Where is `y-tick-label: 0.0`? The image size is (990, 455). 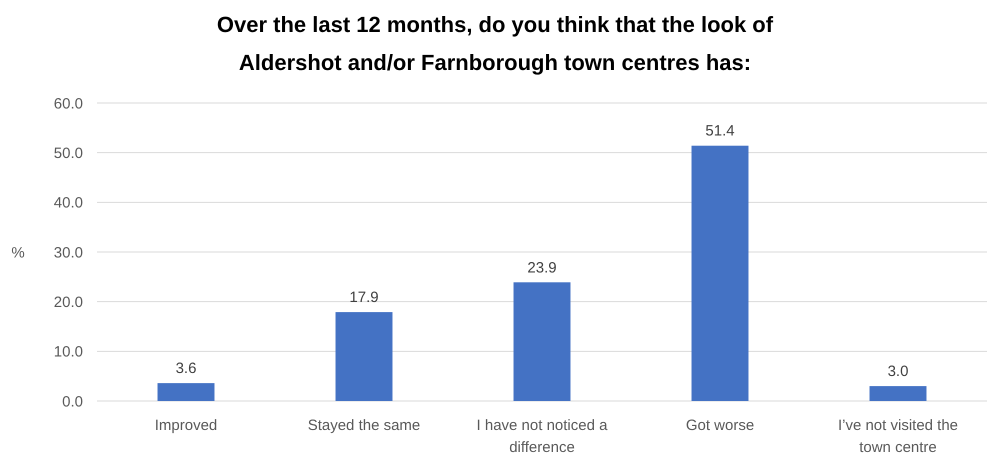 y-tick-label: 0.0 is located at coordinates (72, 401).